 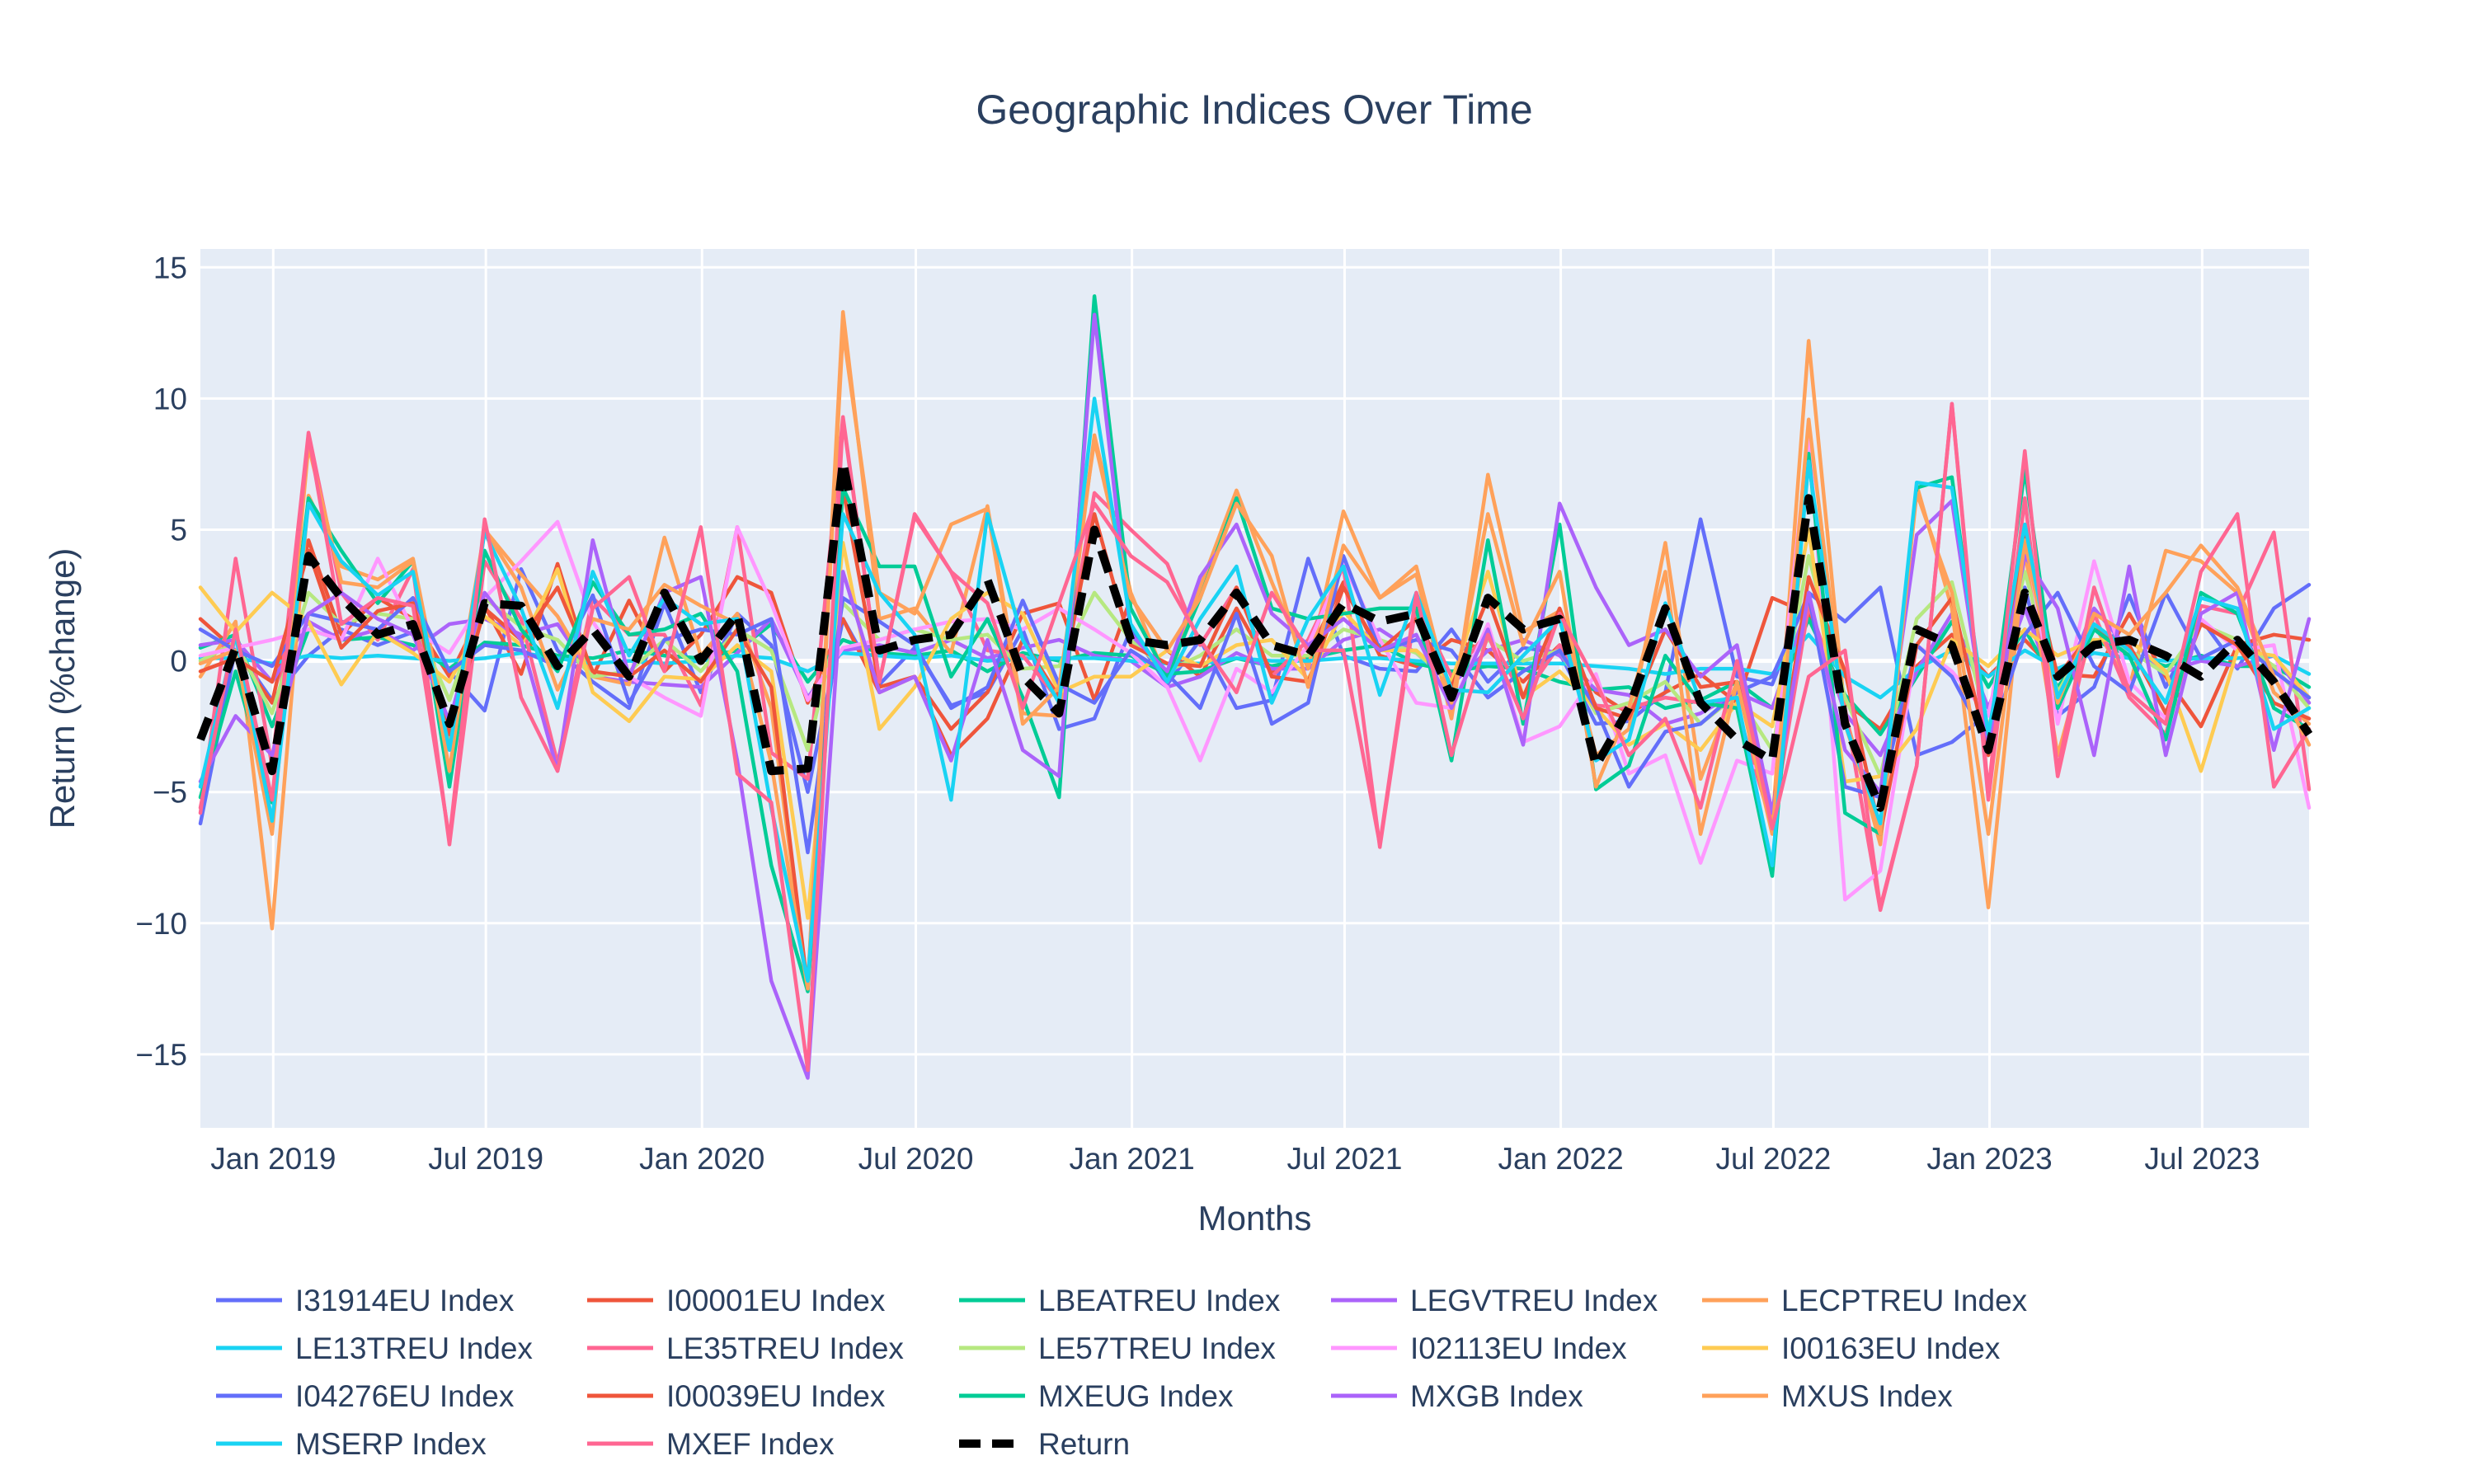 What do you see at coordinates (1867, 1396) in the screenshot?
I see `legend-label: MXUS Index` at bounding box center [1867, 1396].